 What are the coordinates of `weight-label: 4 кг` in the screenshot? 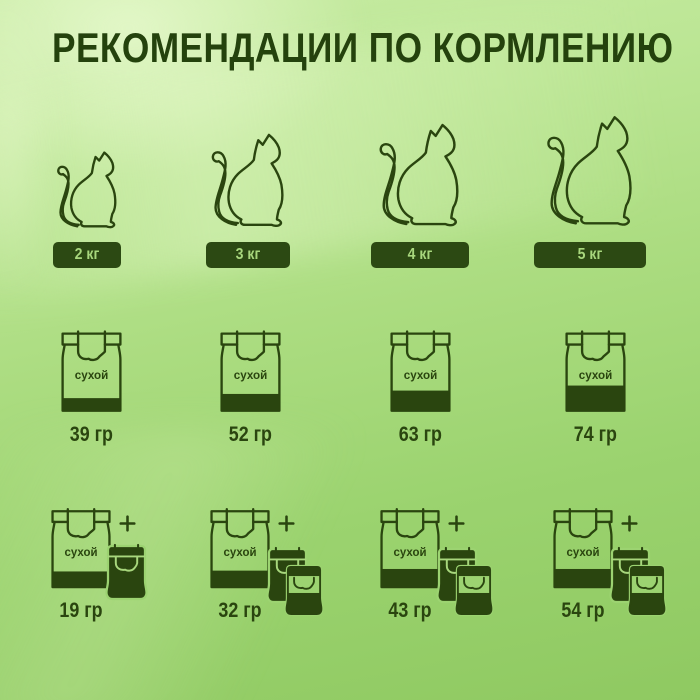 It's located at (420, 254).